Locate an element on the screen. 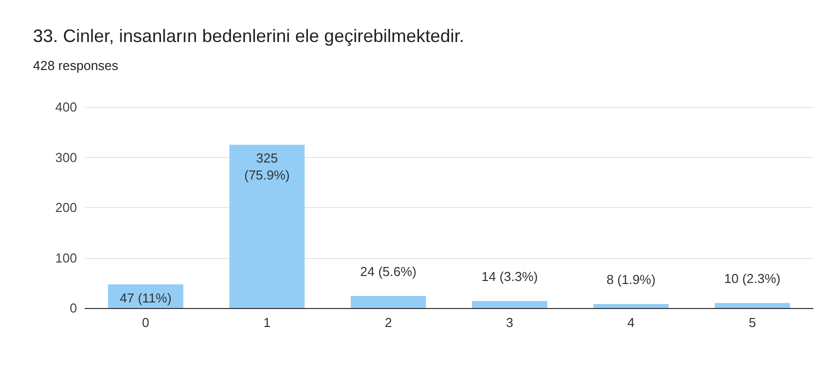 The height and width of the screenshot is (392, 825). data-label: 14 (3.3%) is located at coordinates (509, 276).